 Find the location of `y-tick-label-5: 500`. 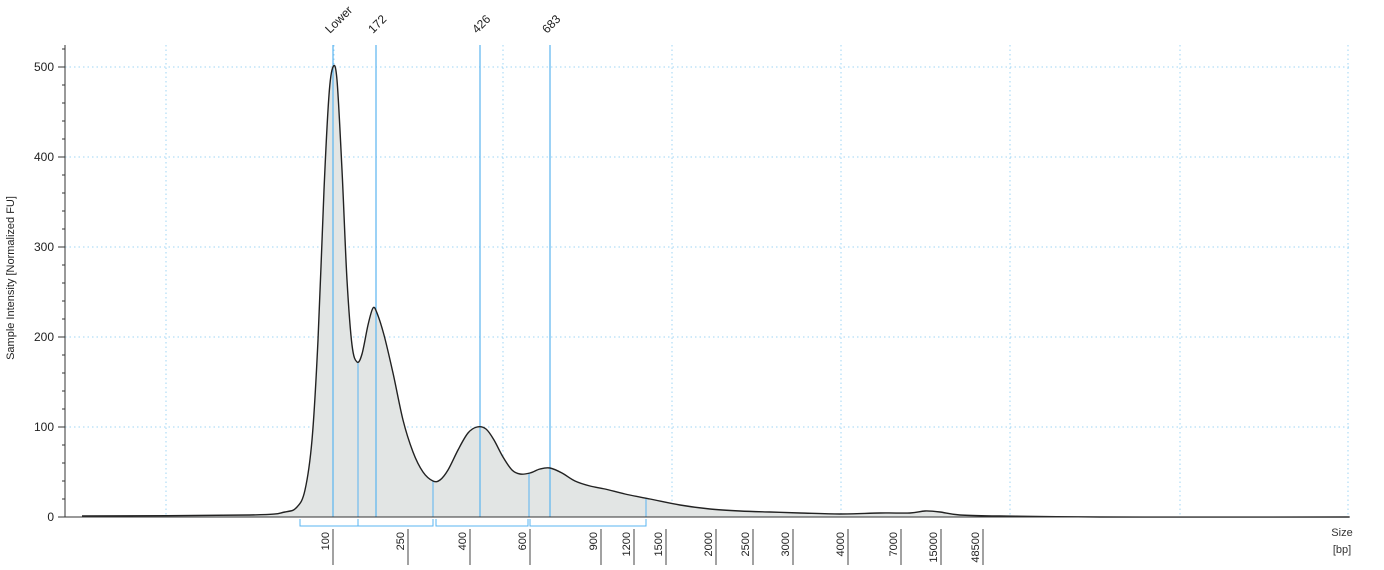

y-tick-label-5: 500 is located at coordinates (44, 67).